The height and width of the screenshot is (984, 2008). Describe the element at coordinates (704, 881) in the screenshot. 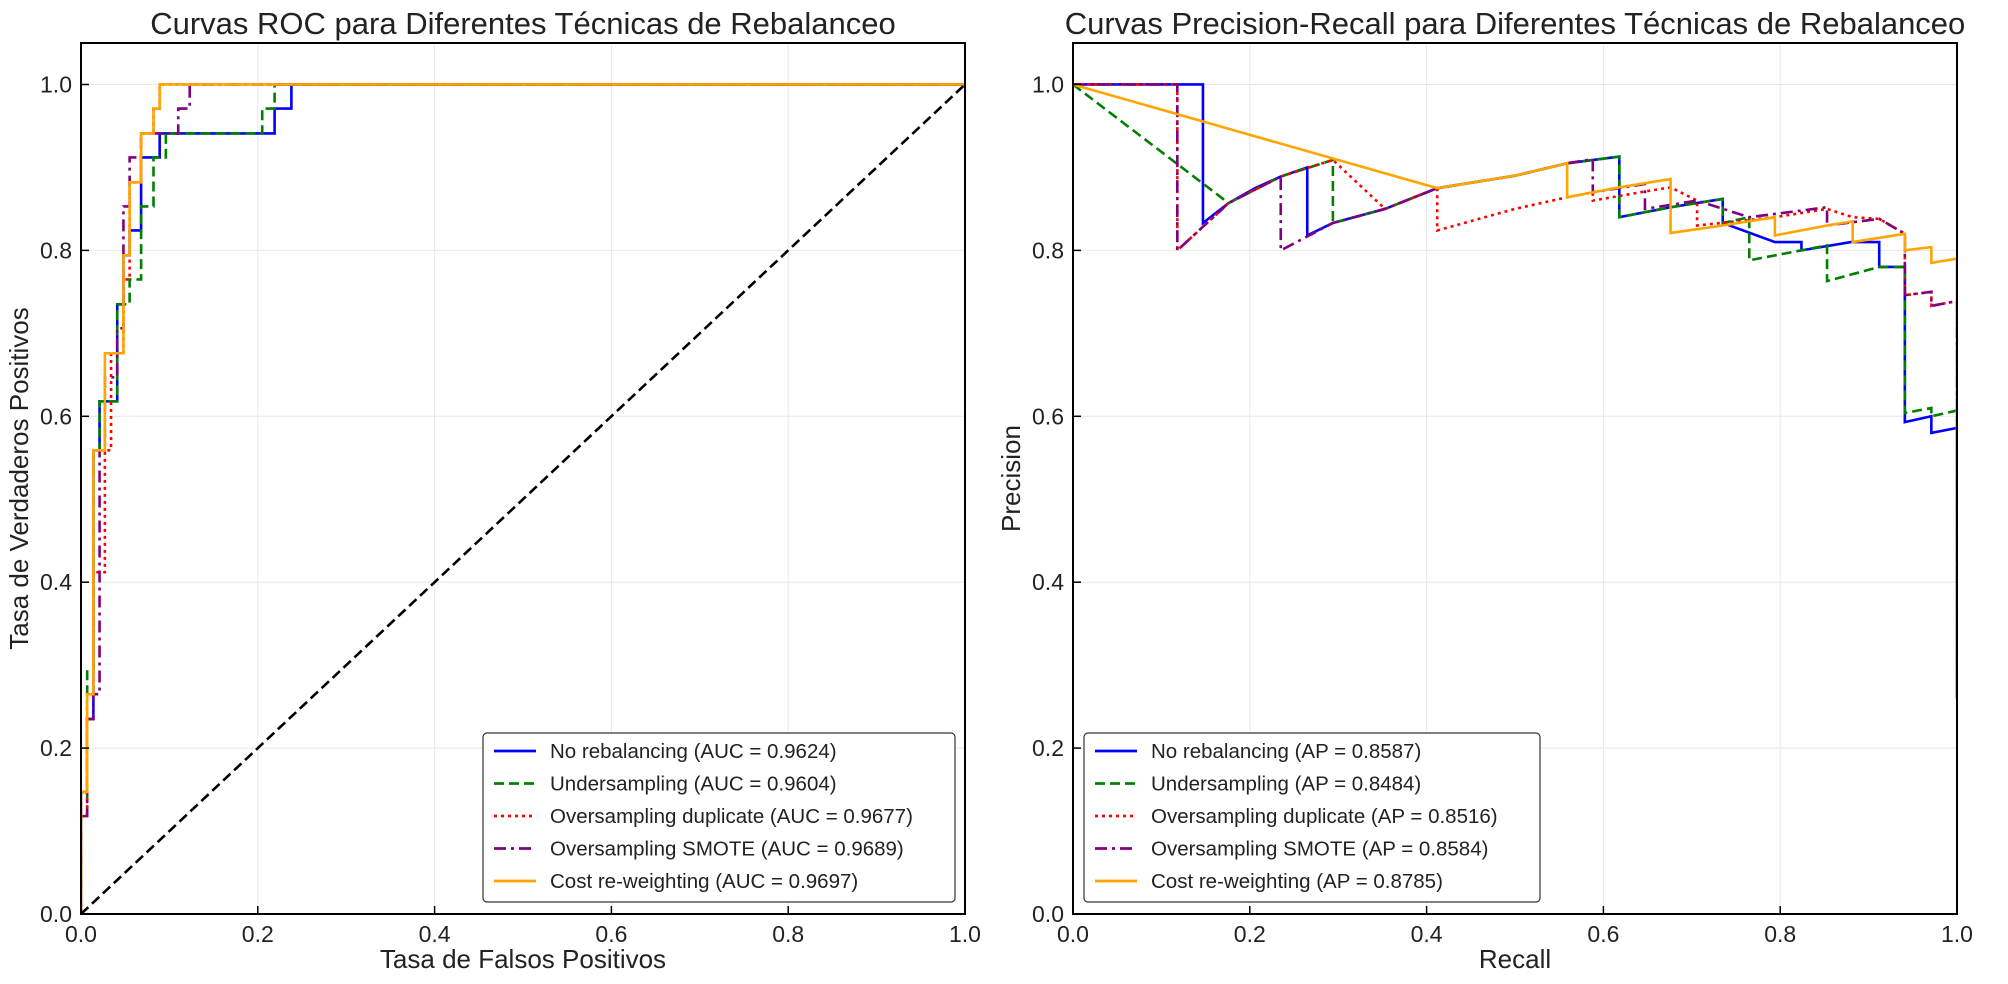

I see `legend-label: Cost re-weighting (AUC = 0.9697)` at that location.